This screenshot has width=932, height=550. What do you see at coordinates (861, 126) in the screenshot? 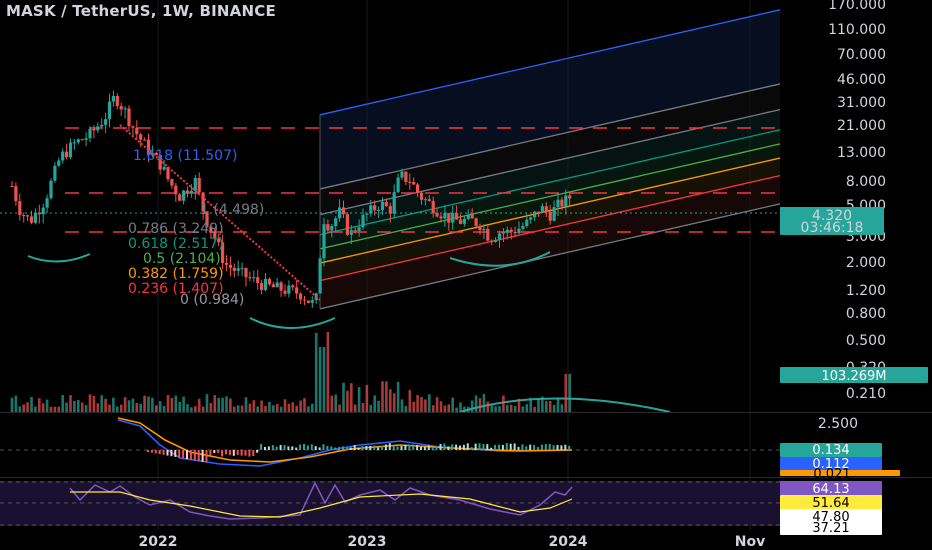
I see `price-tick: 21.000` at bounding box center [861, 126].